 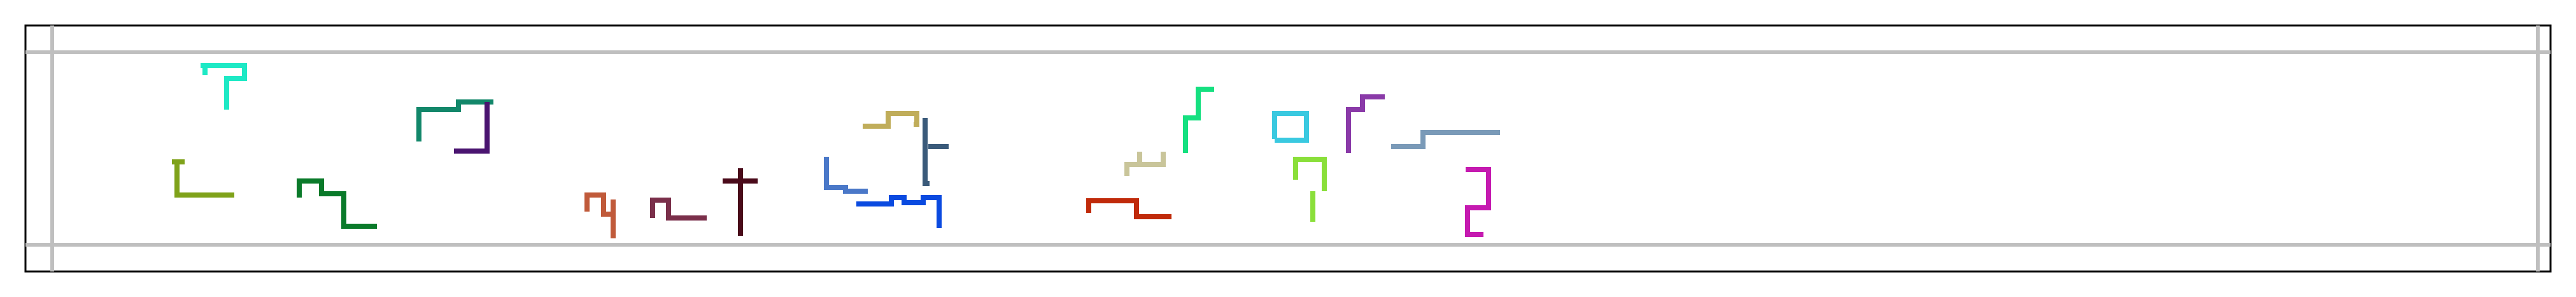 I want to click on magenta-s-glyph, so click(x=1478, y=202).